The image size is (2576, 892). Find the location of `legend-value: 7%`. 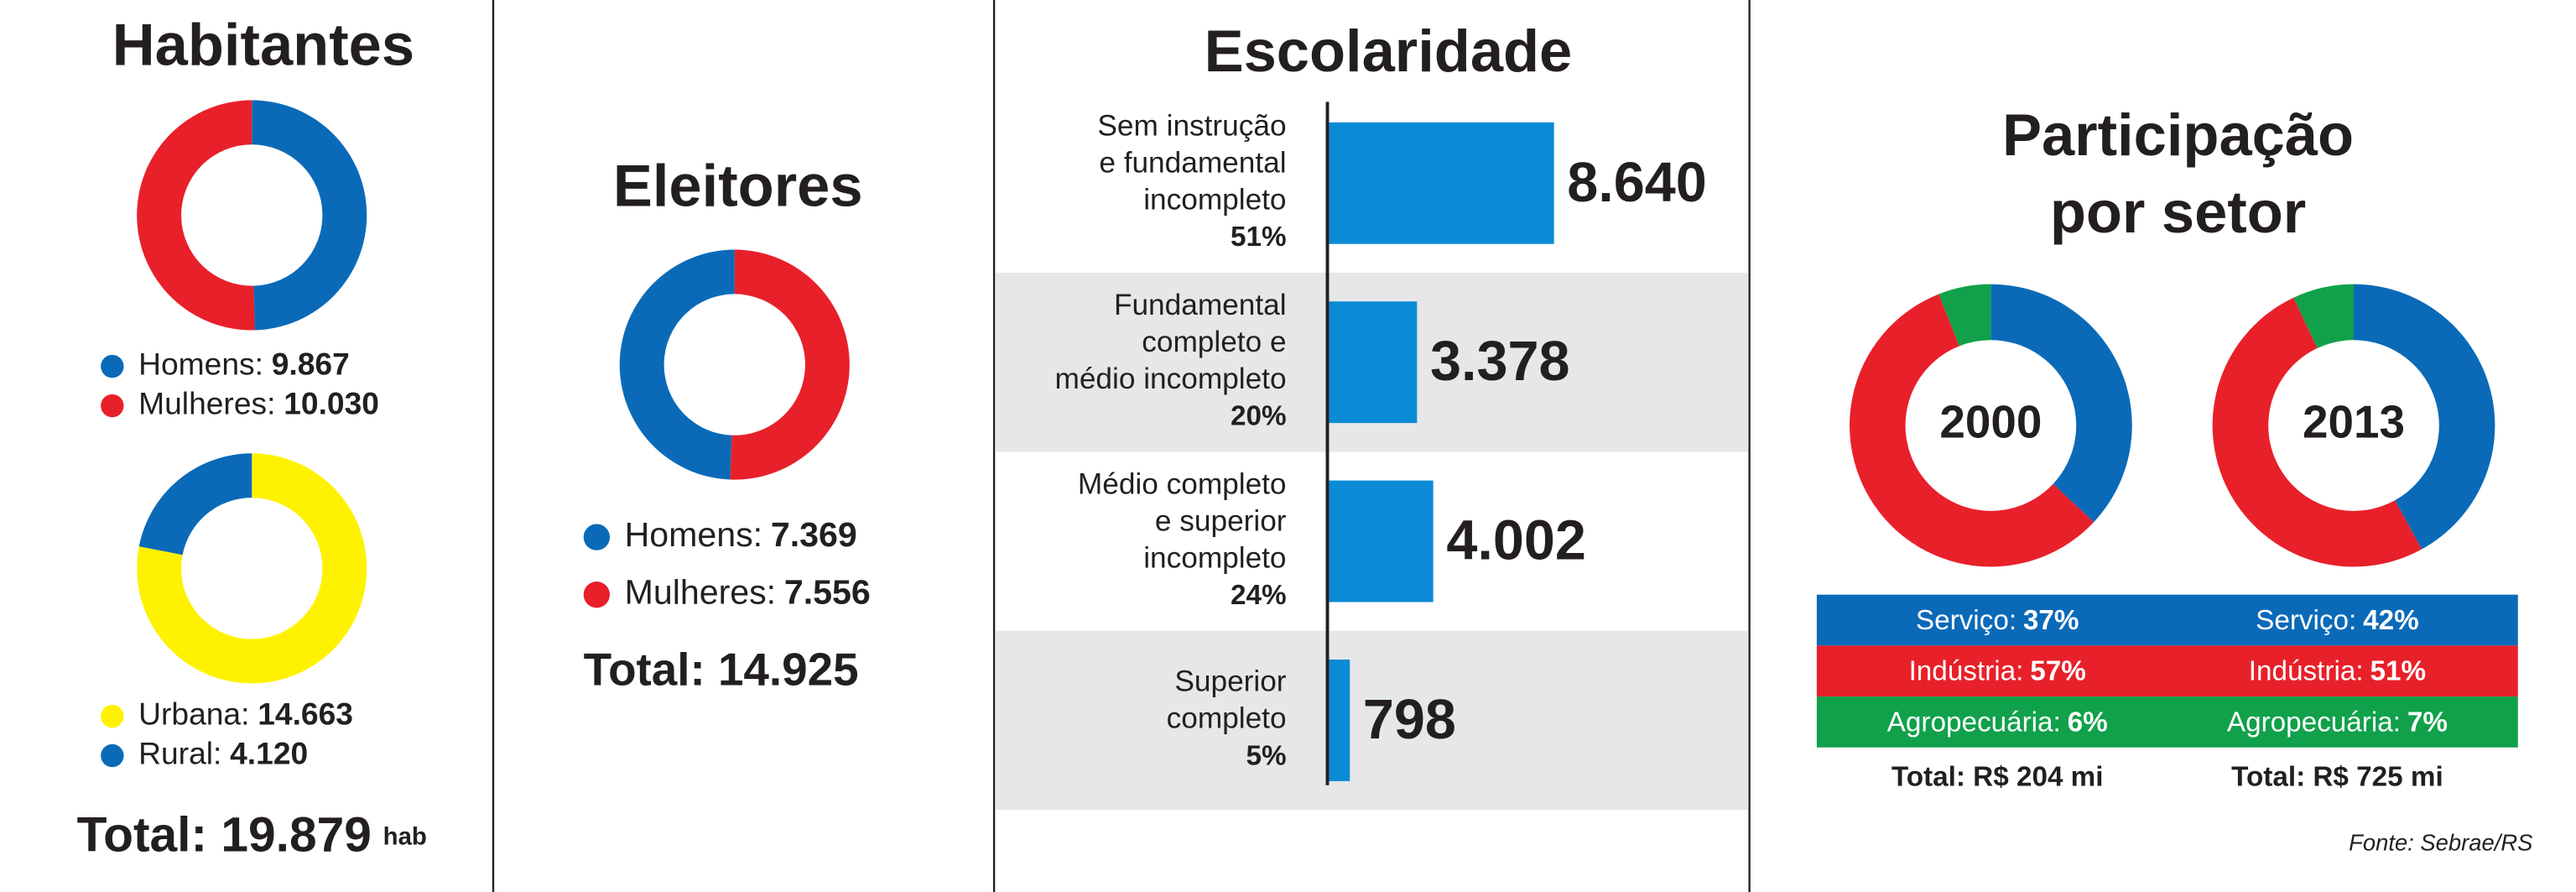

legend-value: 7% is located at coordinates (2427, 722).